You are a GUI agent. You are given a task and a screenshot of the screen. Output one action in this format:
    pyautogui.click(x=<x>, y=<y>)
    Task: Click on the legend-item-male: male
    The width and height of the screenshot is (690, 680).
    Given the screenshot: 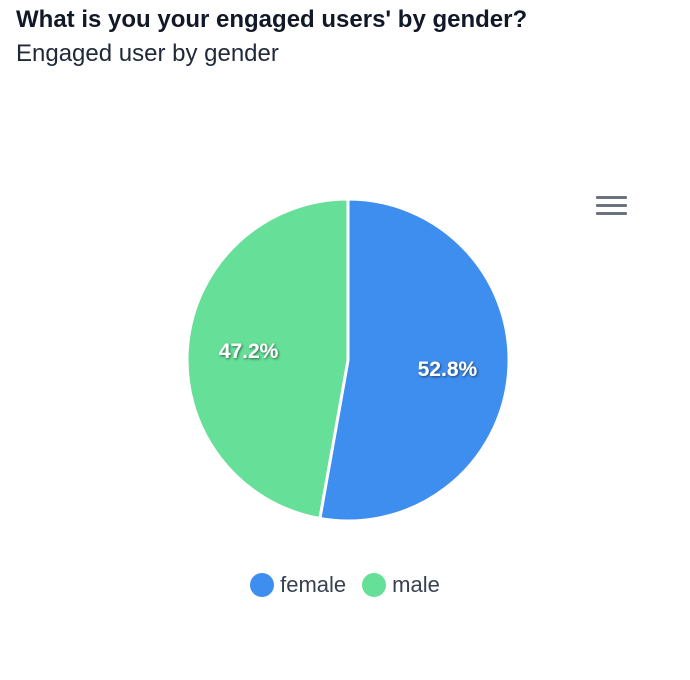 What is the action you would take?
    pyautogui.click(x=401, y=585)
    